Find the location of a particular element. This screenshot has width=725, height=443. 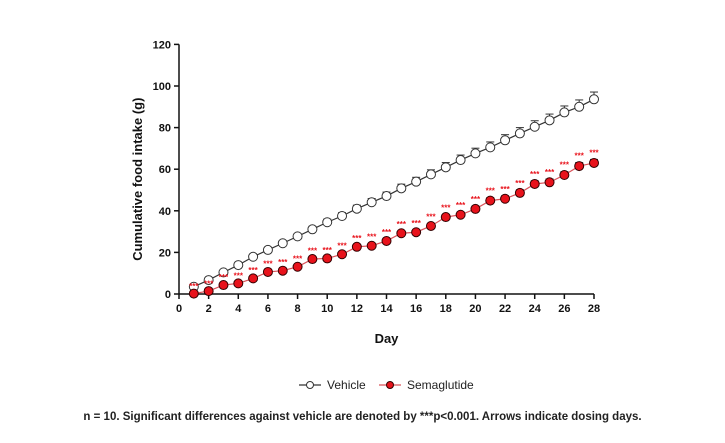

y-tick-label: 80 is located at coordinates (165, 129).